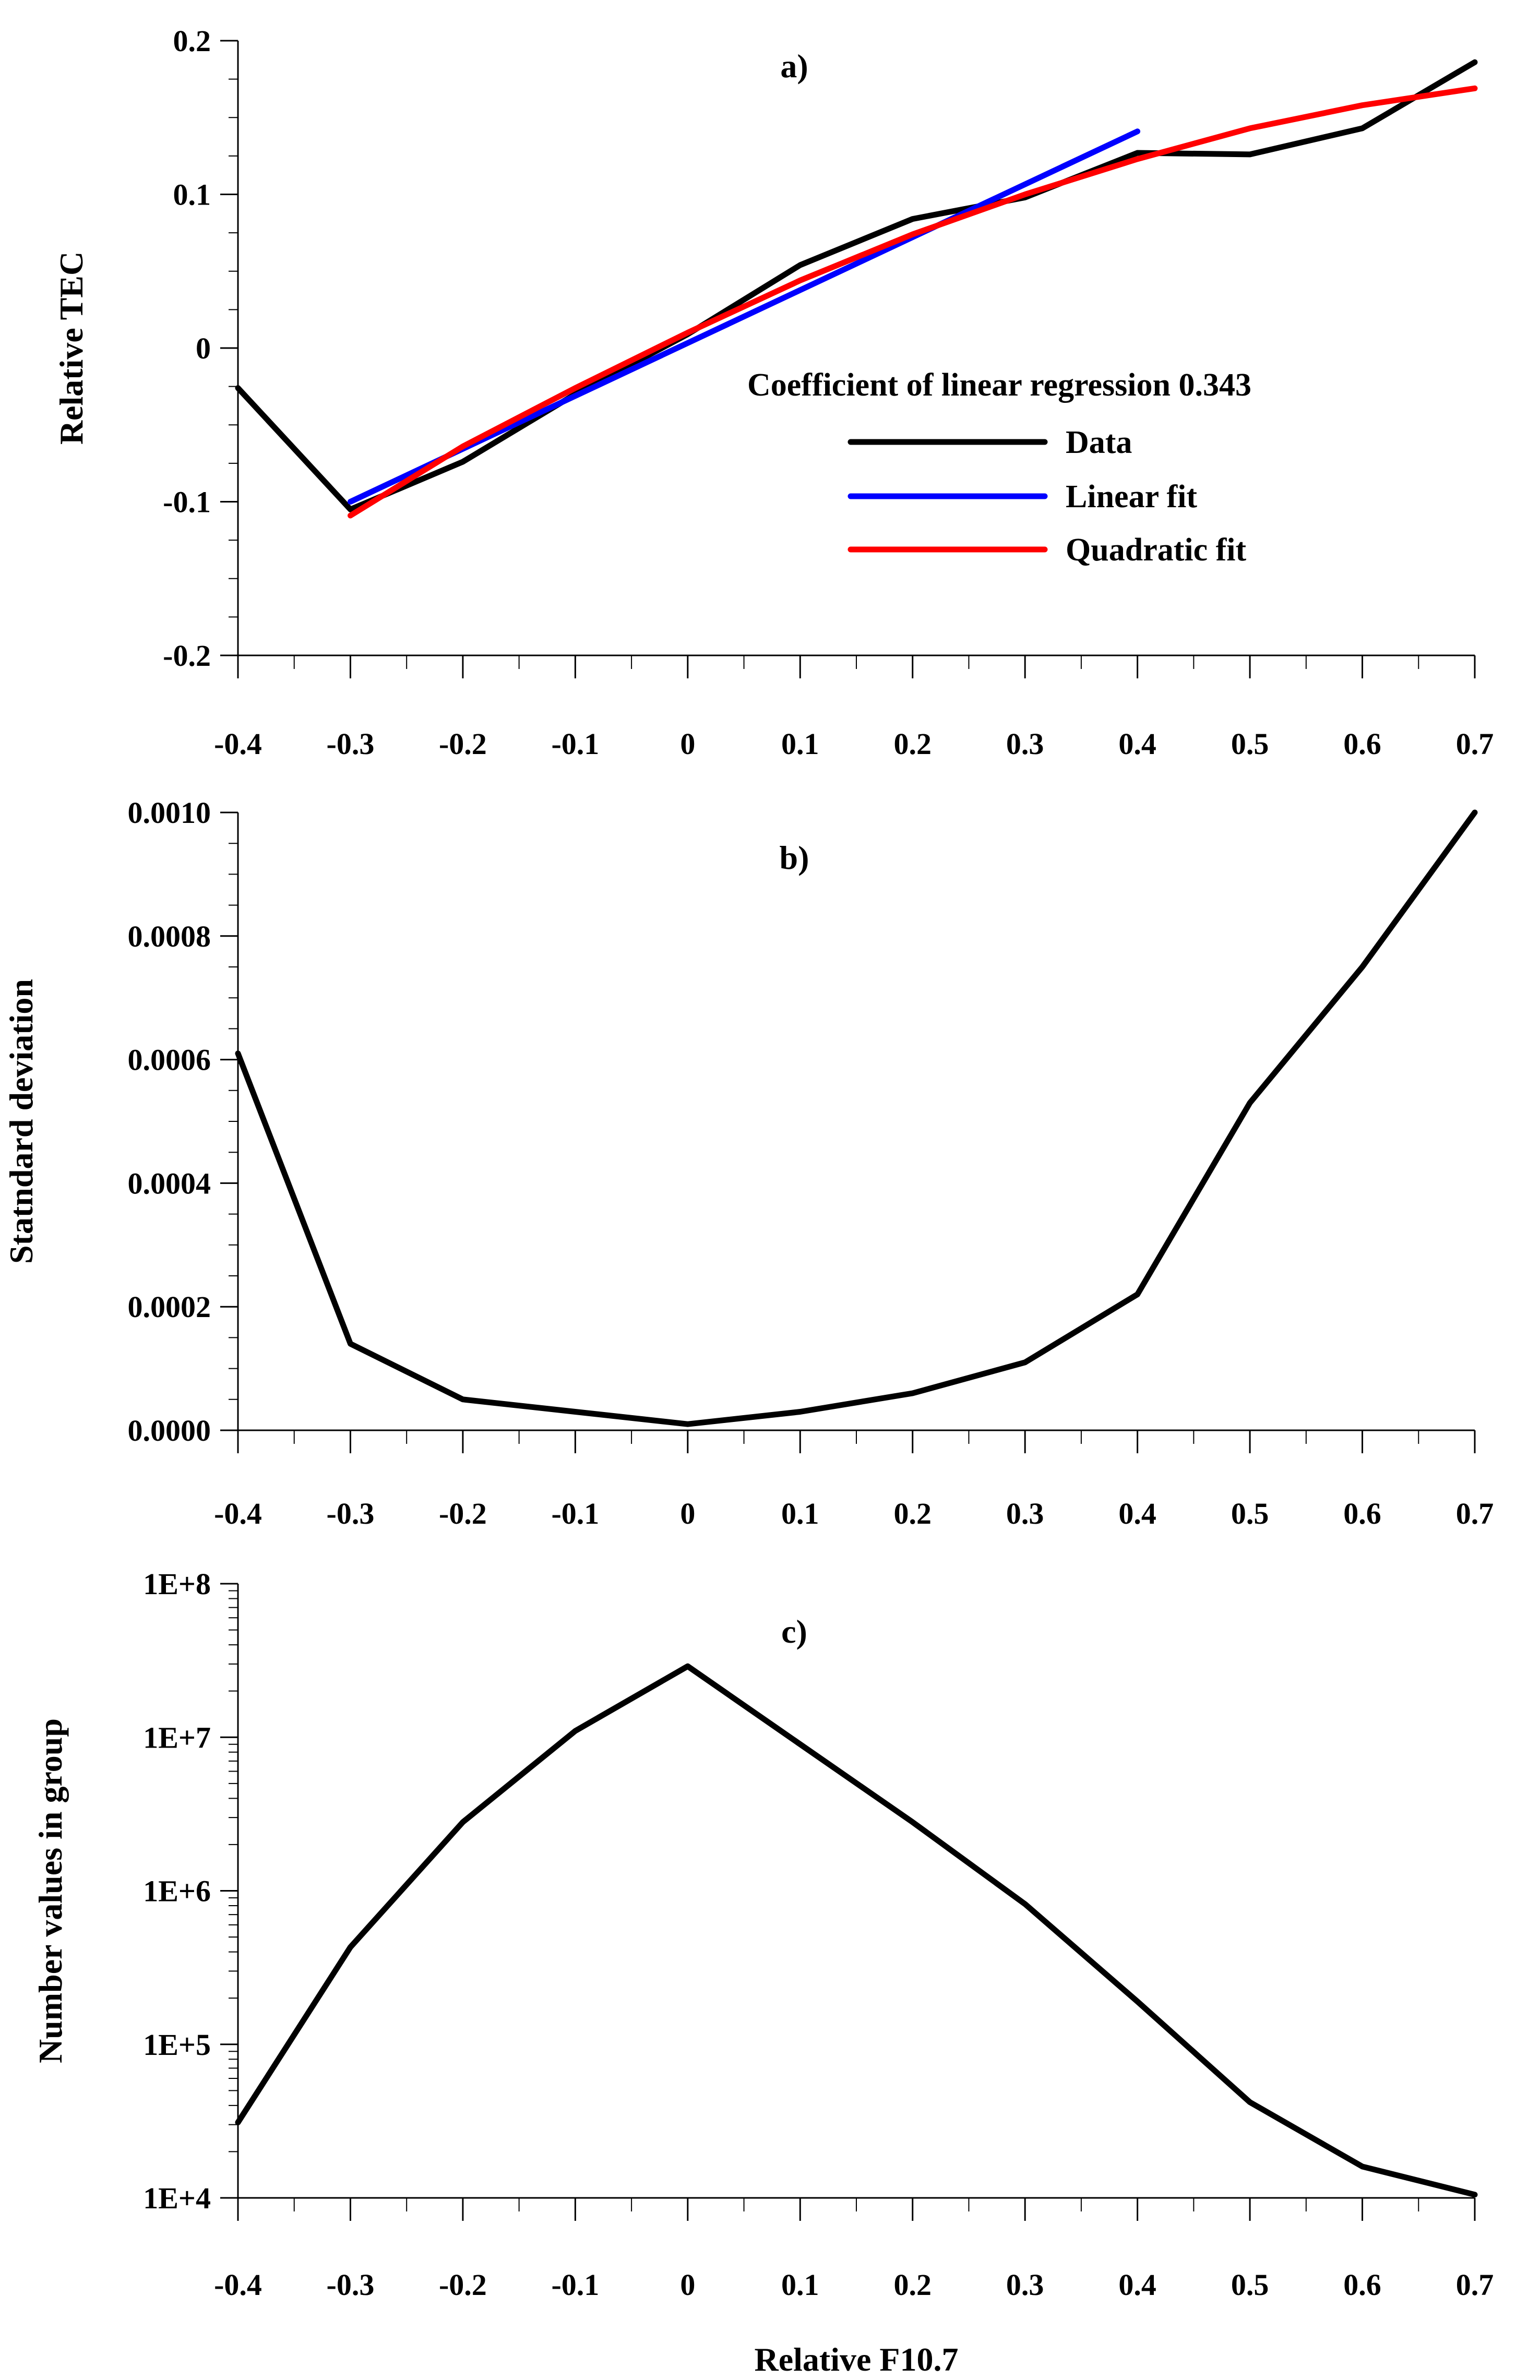 The height and width of the screenshot is (2380, 1540). What do you see at coordinates (999, 385) in the screenshot?
I see `regression-annotation: Coefficient of linear regression 0.343` at bounding box center [999, 385].